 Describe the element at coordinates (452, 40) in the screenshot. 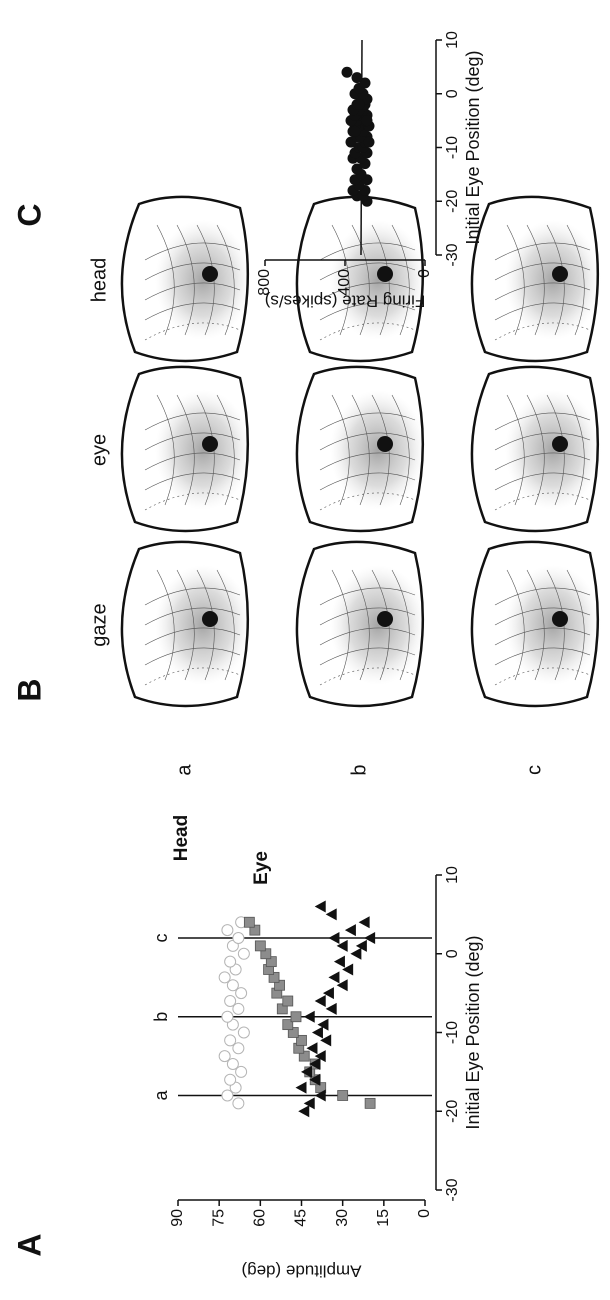

I see `x-tick-label: 10` at that location.